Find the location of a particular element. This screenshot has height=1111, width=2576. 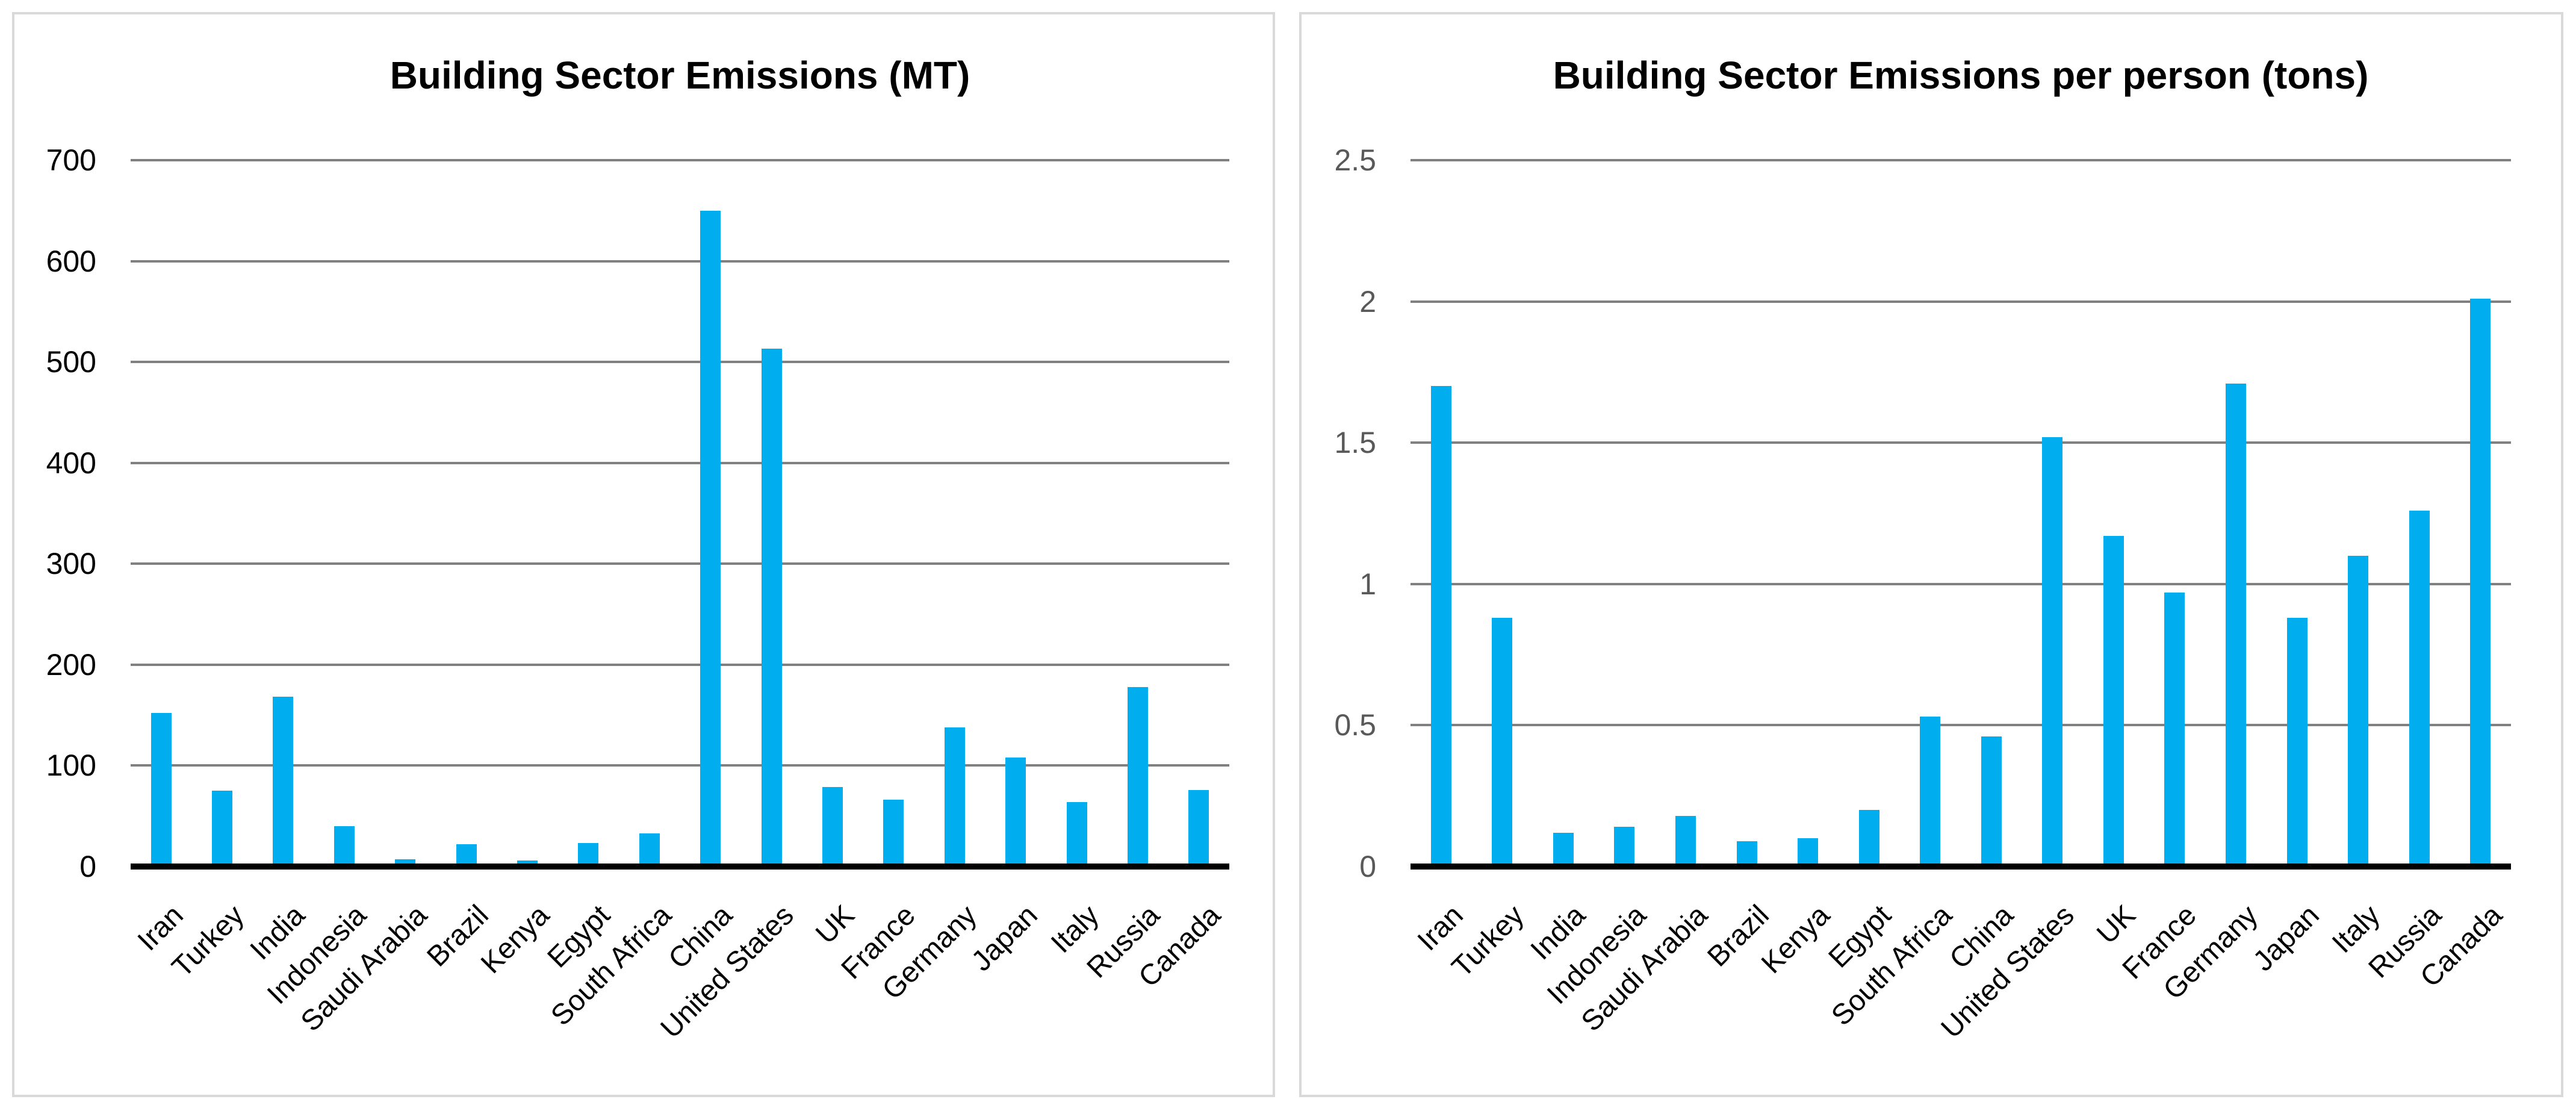

y-tick-label-1.5: 1.5 is located at coordinates (1355, 442).